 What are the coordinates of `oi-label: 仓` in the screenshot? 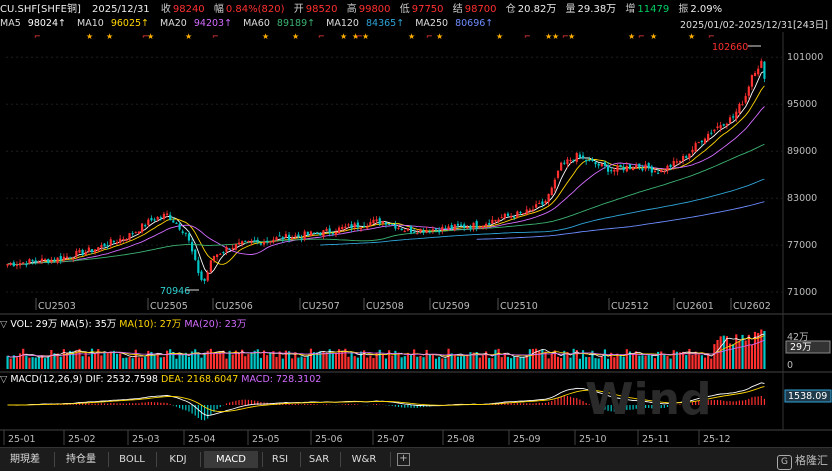 It's located at (510, 9).